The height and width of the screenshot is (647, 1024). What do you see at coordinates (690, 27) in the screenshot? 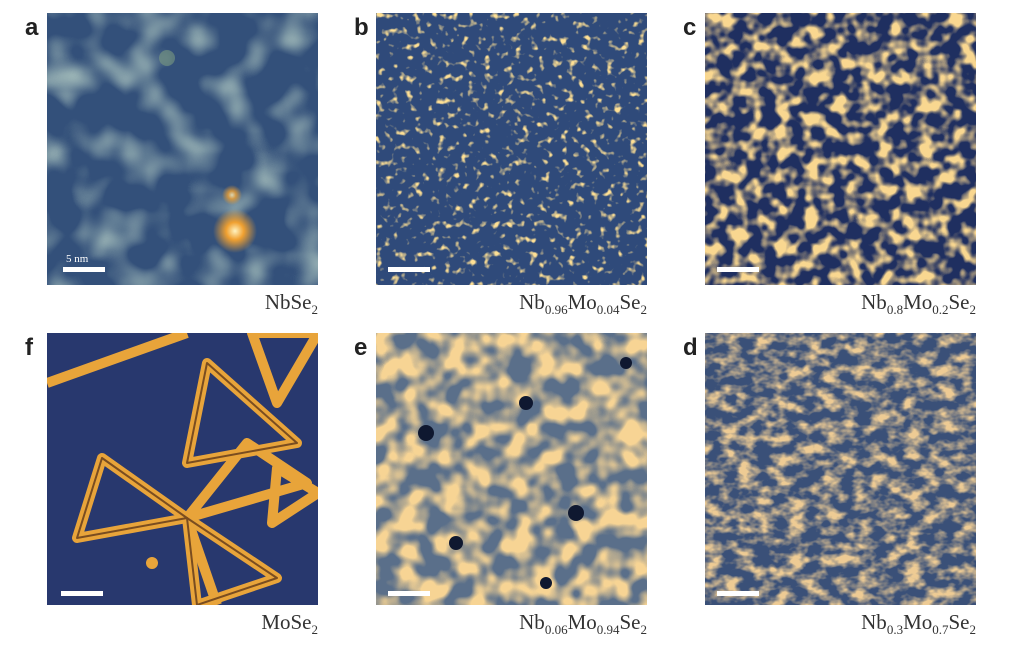
I see `panel-letter: c` at bounding box center [690, 27].